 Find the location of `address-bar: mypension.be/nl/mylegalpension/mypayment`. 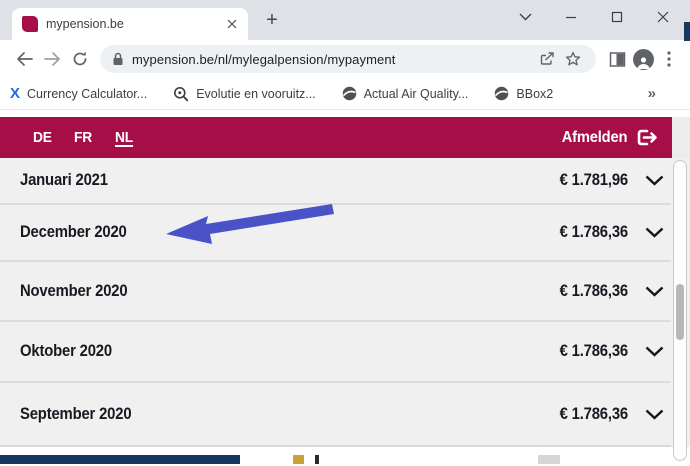

address-bar: mypension.be/nl/mylegalpension/mypayment is located at coordinates (348, 59).